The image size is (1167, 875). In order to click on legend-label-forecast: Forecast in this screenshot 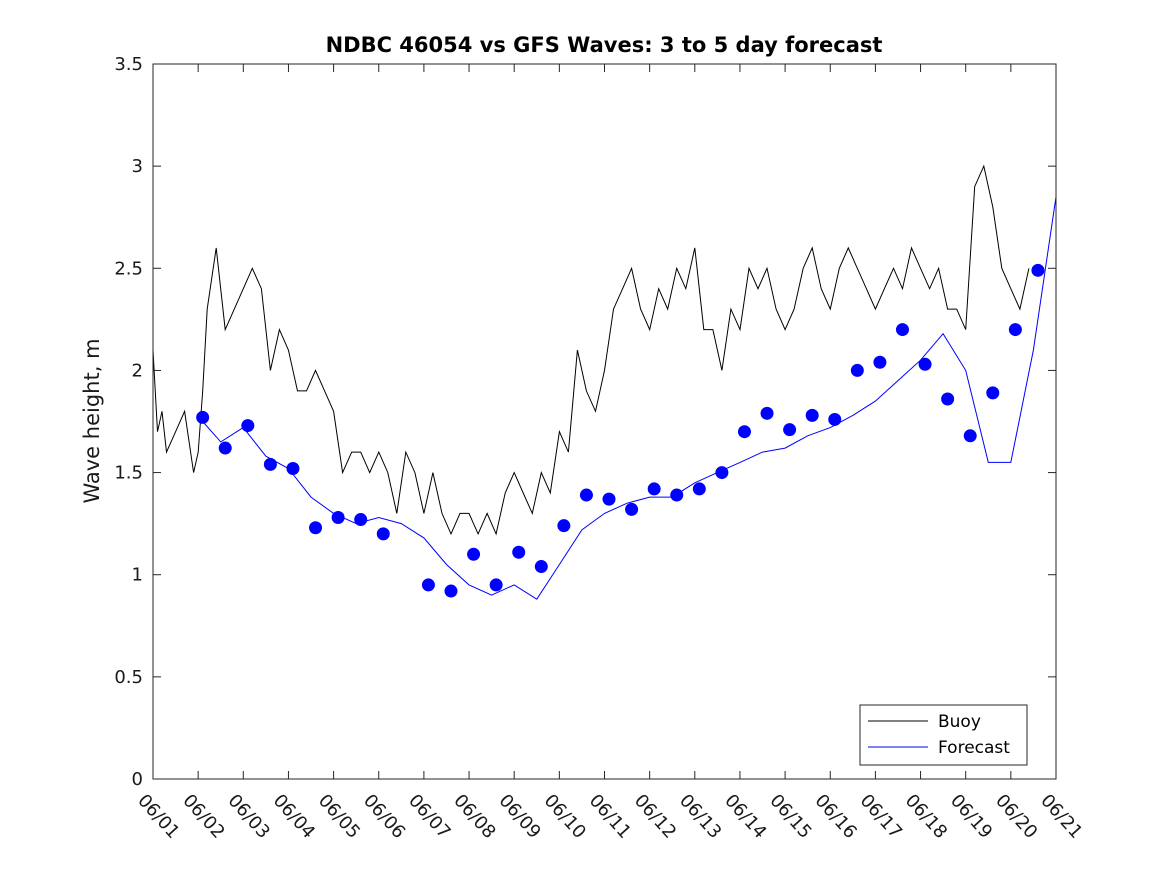, I will do `click(974, 748)`.